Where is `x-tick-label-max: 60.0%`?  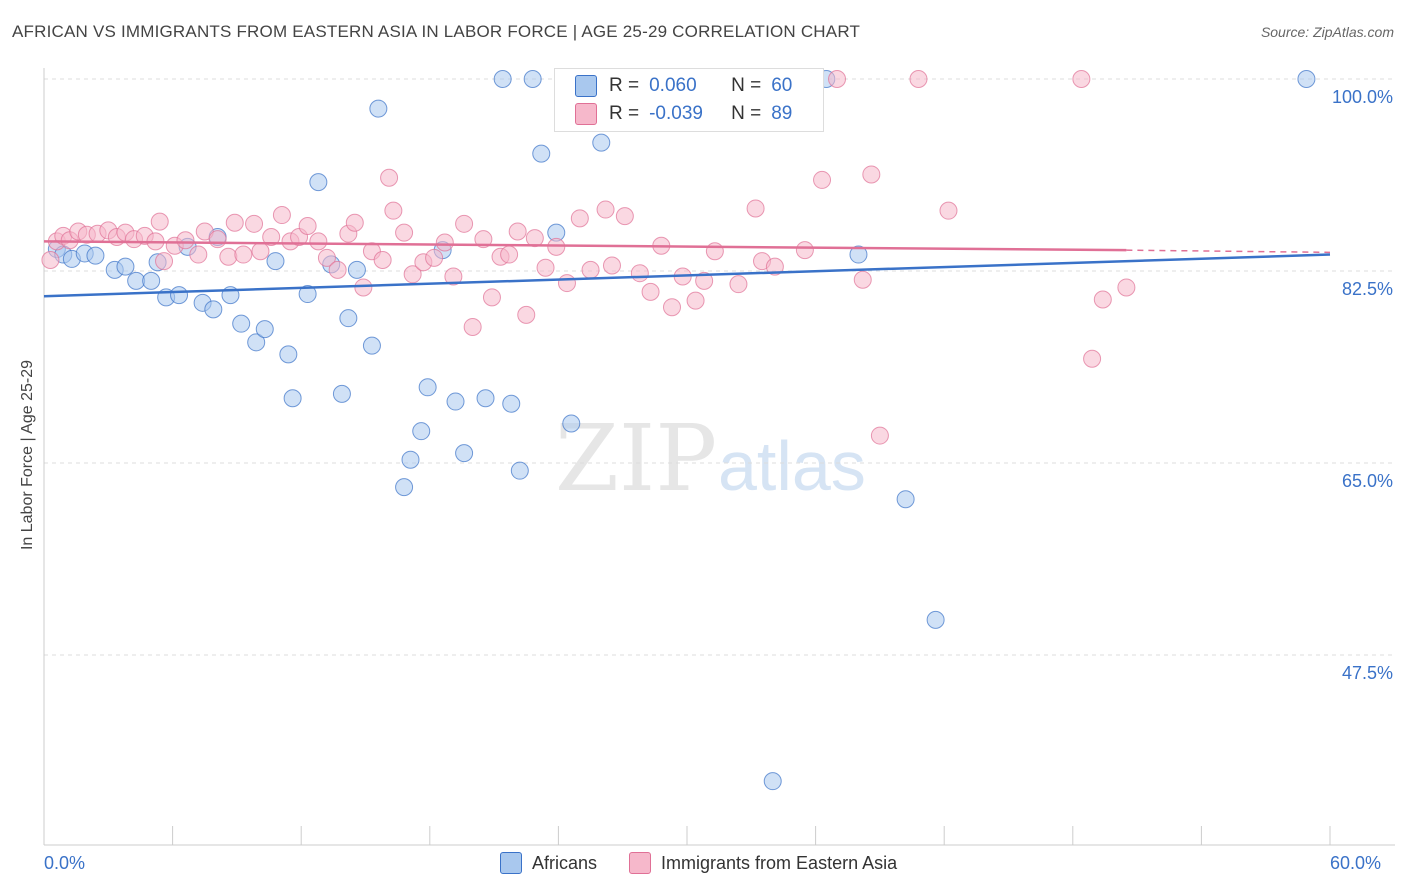
x-tick-label-max: 60.0% is located at coordinates (1356, 863).